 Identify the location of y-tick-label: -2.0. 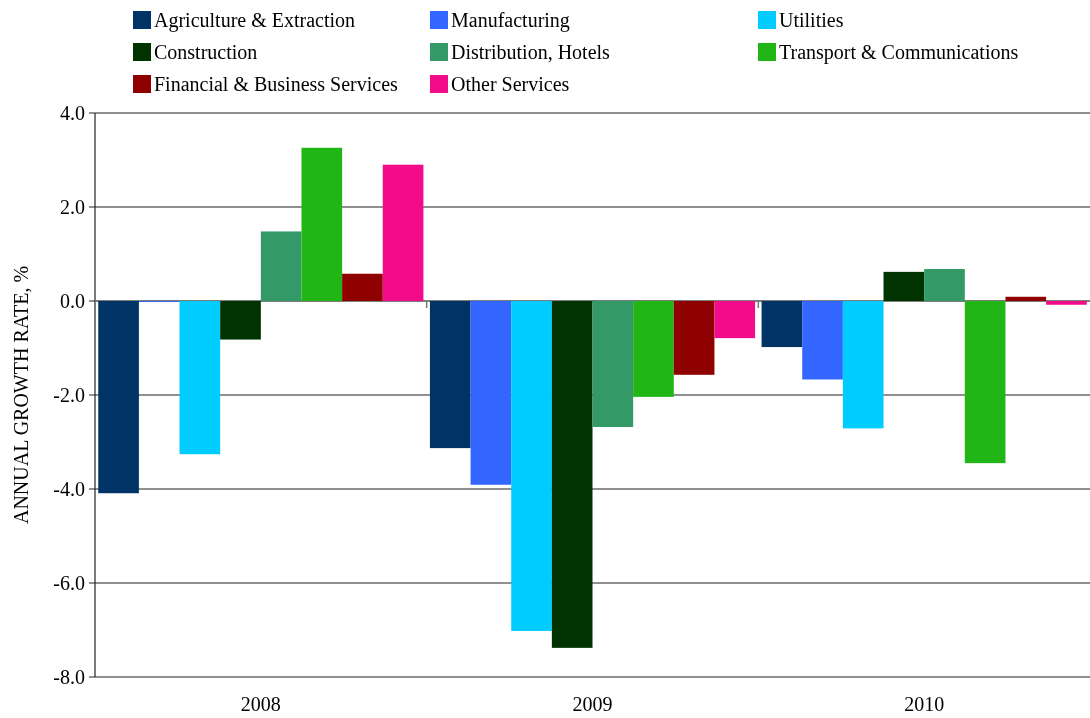
(69, 395).